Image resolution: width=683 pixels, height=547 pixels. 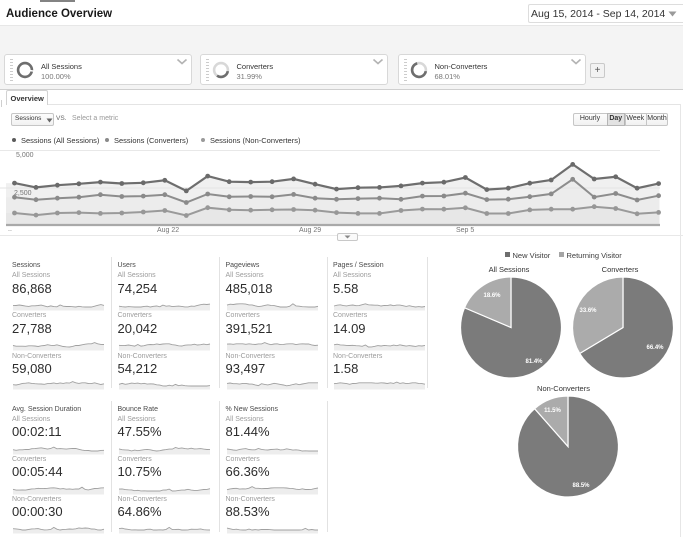 I want to click on svg-text: 88.5%, so click(x=581, y=486).